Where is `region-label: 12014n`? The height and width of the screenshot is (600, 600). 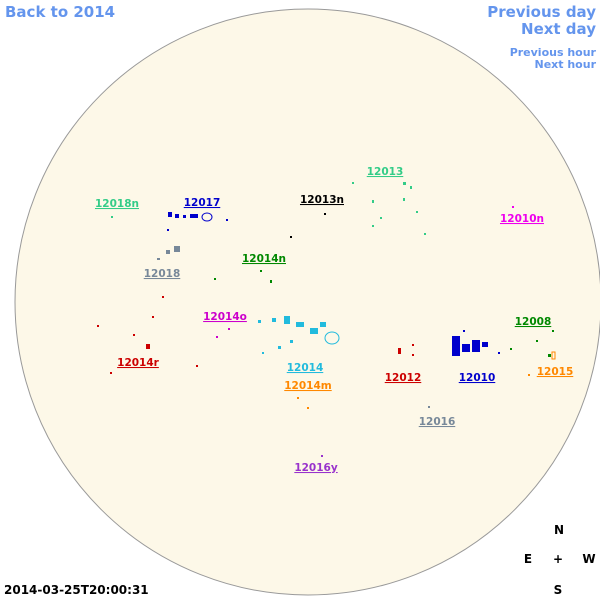 region-label: 12014n is located at coordinates (264, 259).